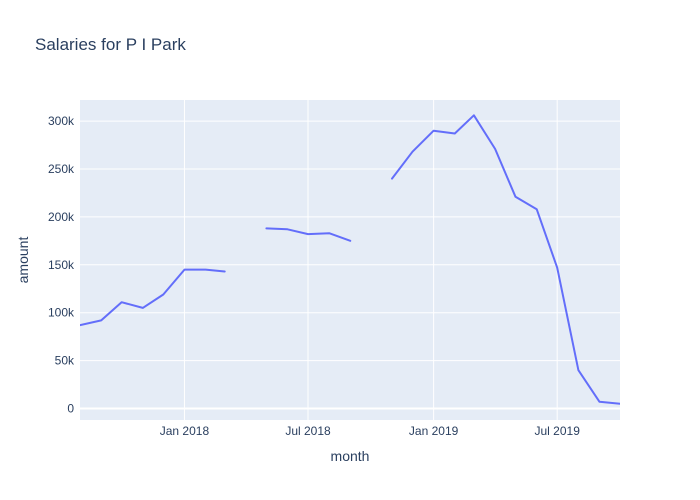 The image size is (700, 500). Describe the element at coordinates (61, 265) in the screenshot. I see `y-tick-label: 150k` at that location.